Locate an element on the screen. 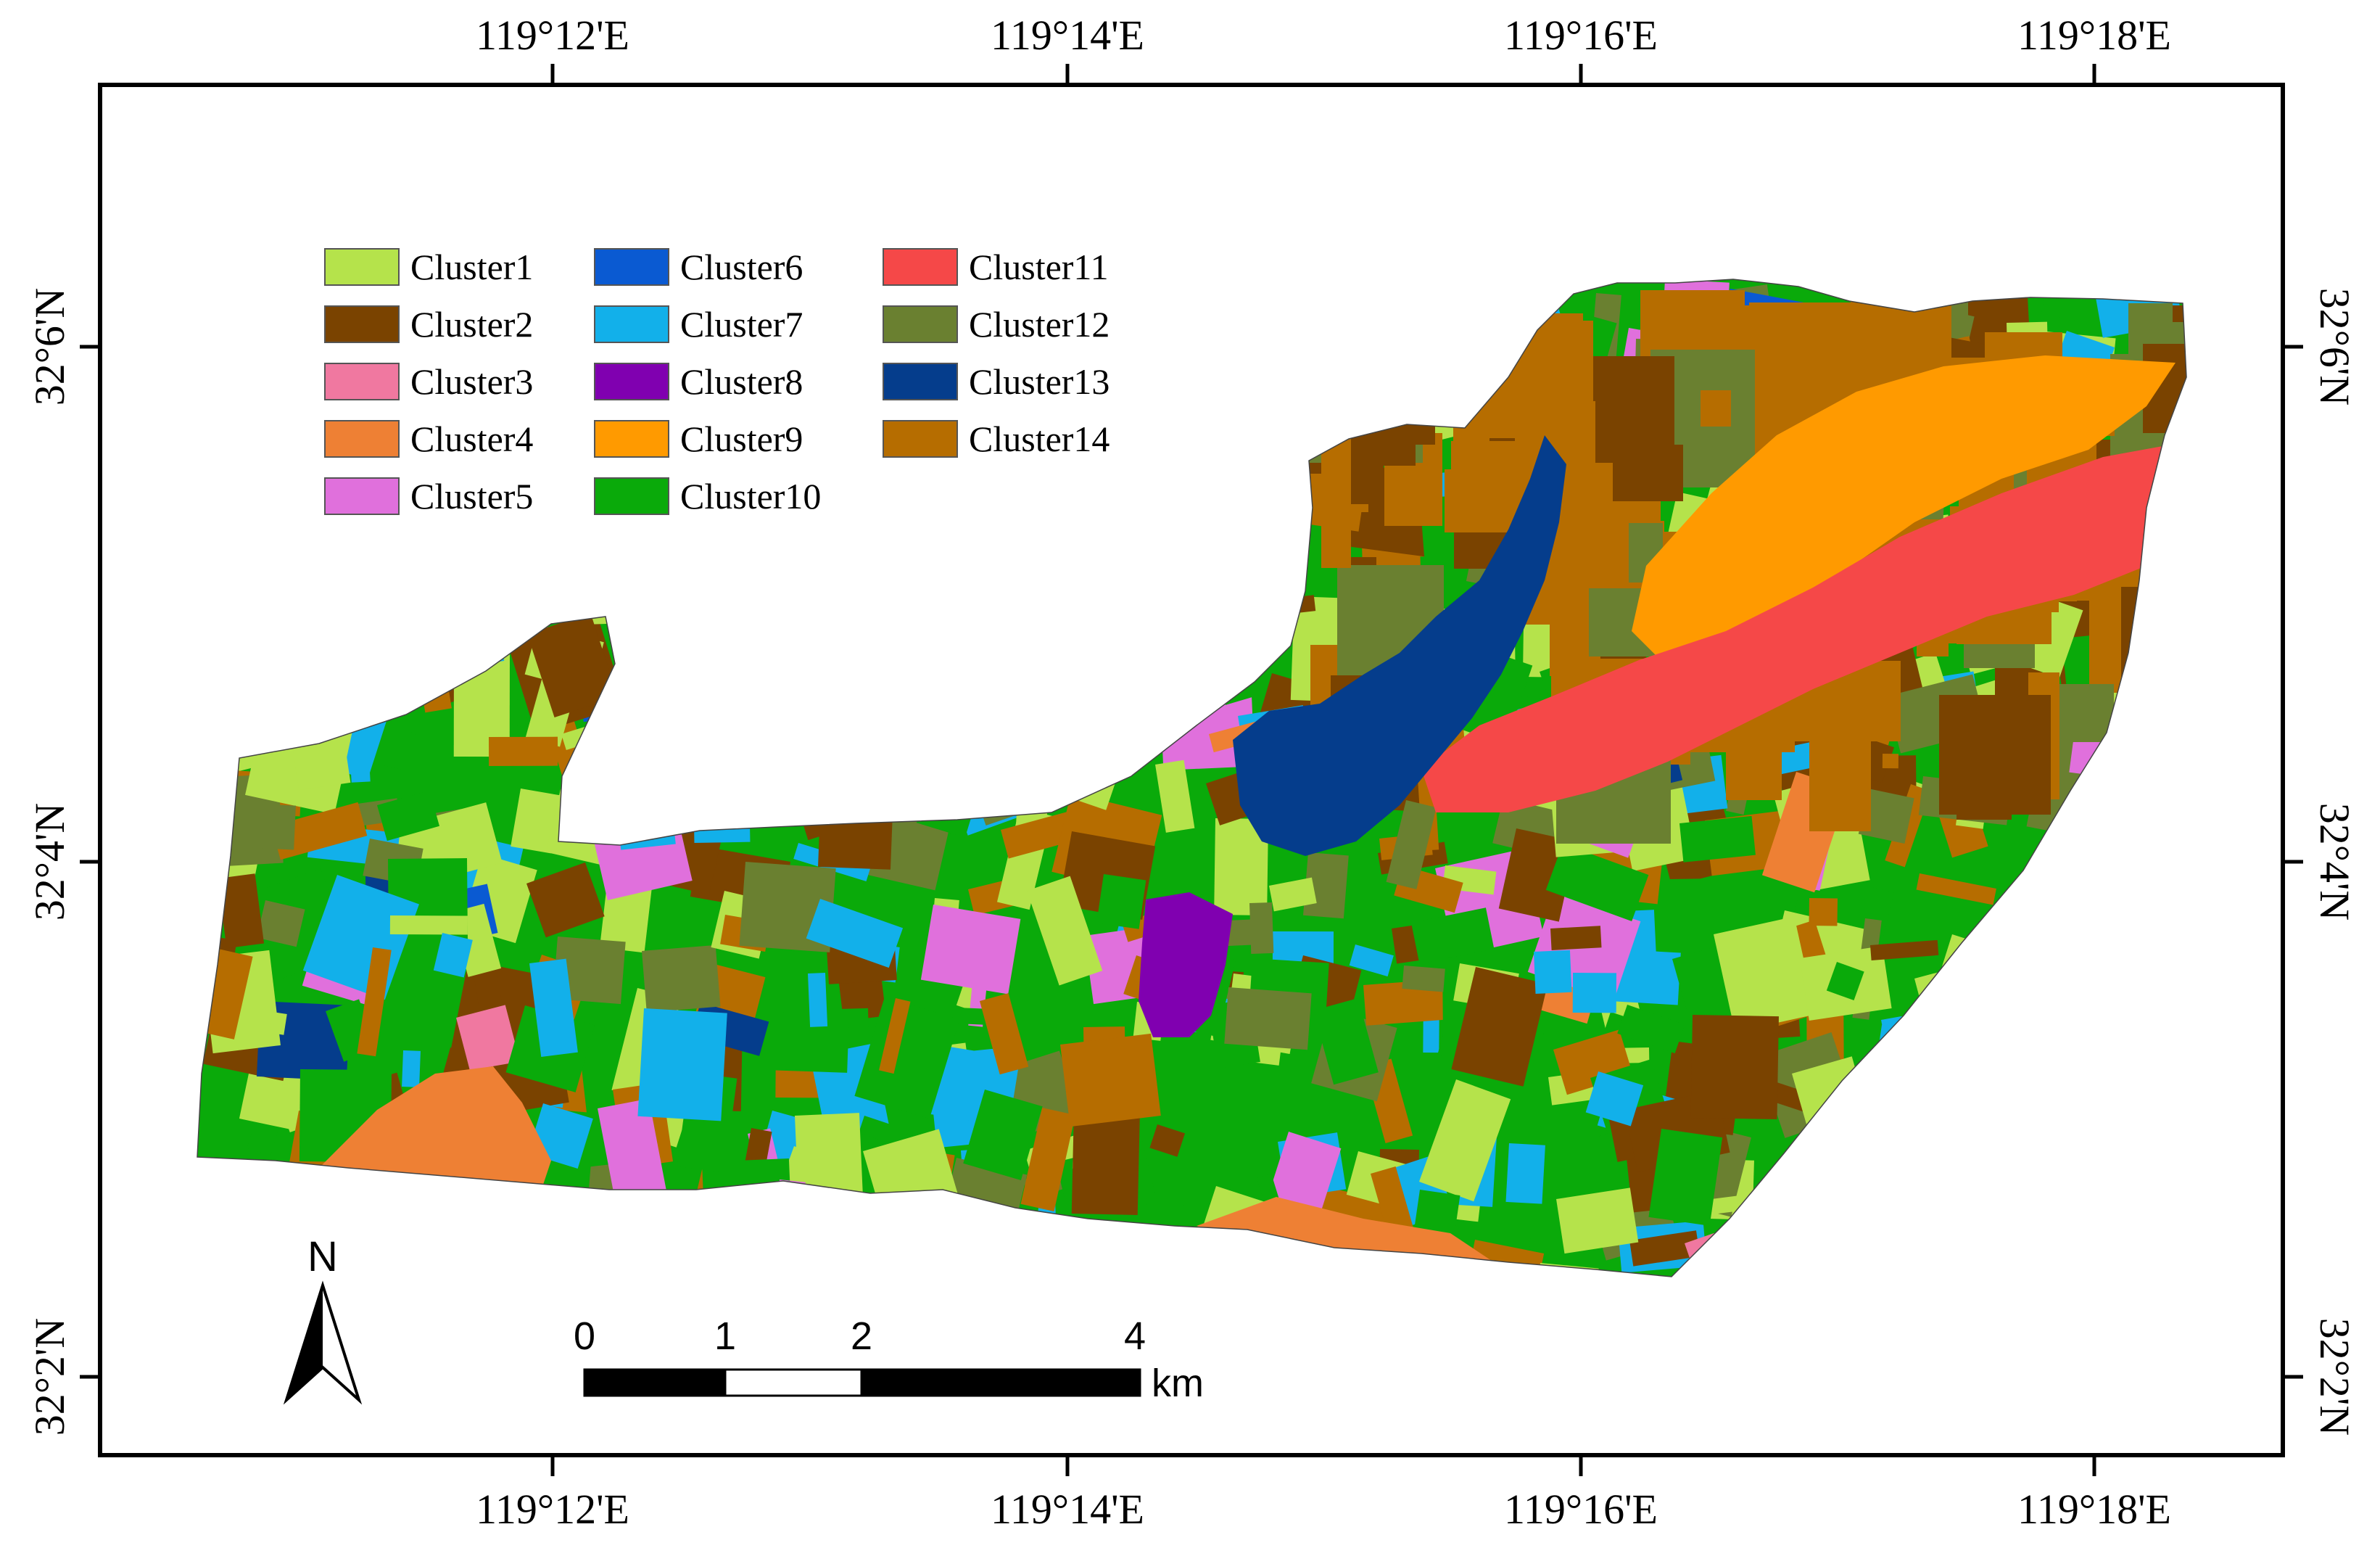 This screenshot has height=1548, width=2380. legend-label: Cluster10 is located at coordinates (750, 496).